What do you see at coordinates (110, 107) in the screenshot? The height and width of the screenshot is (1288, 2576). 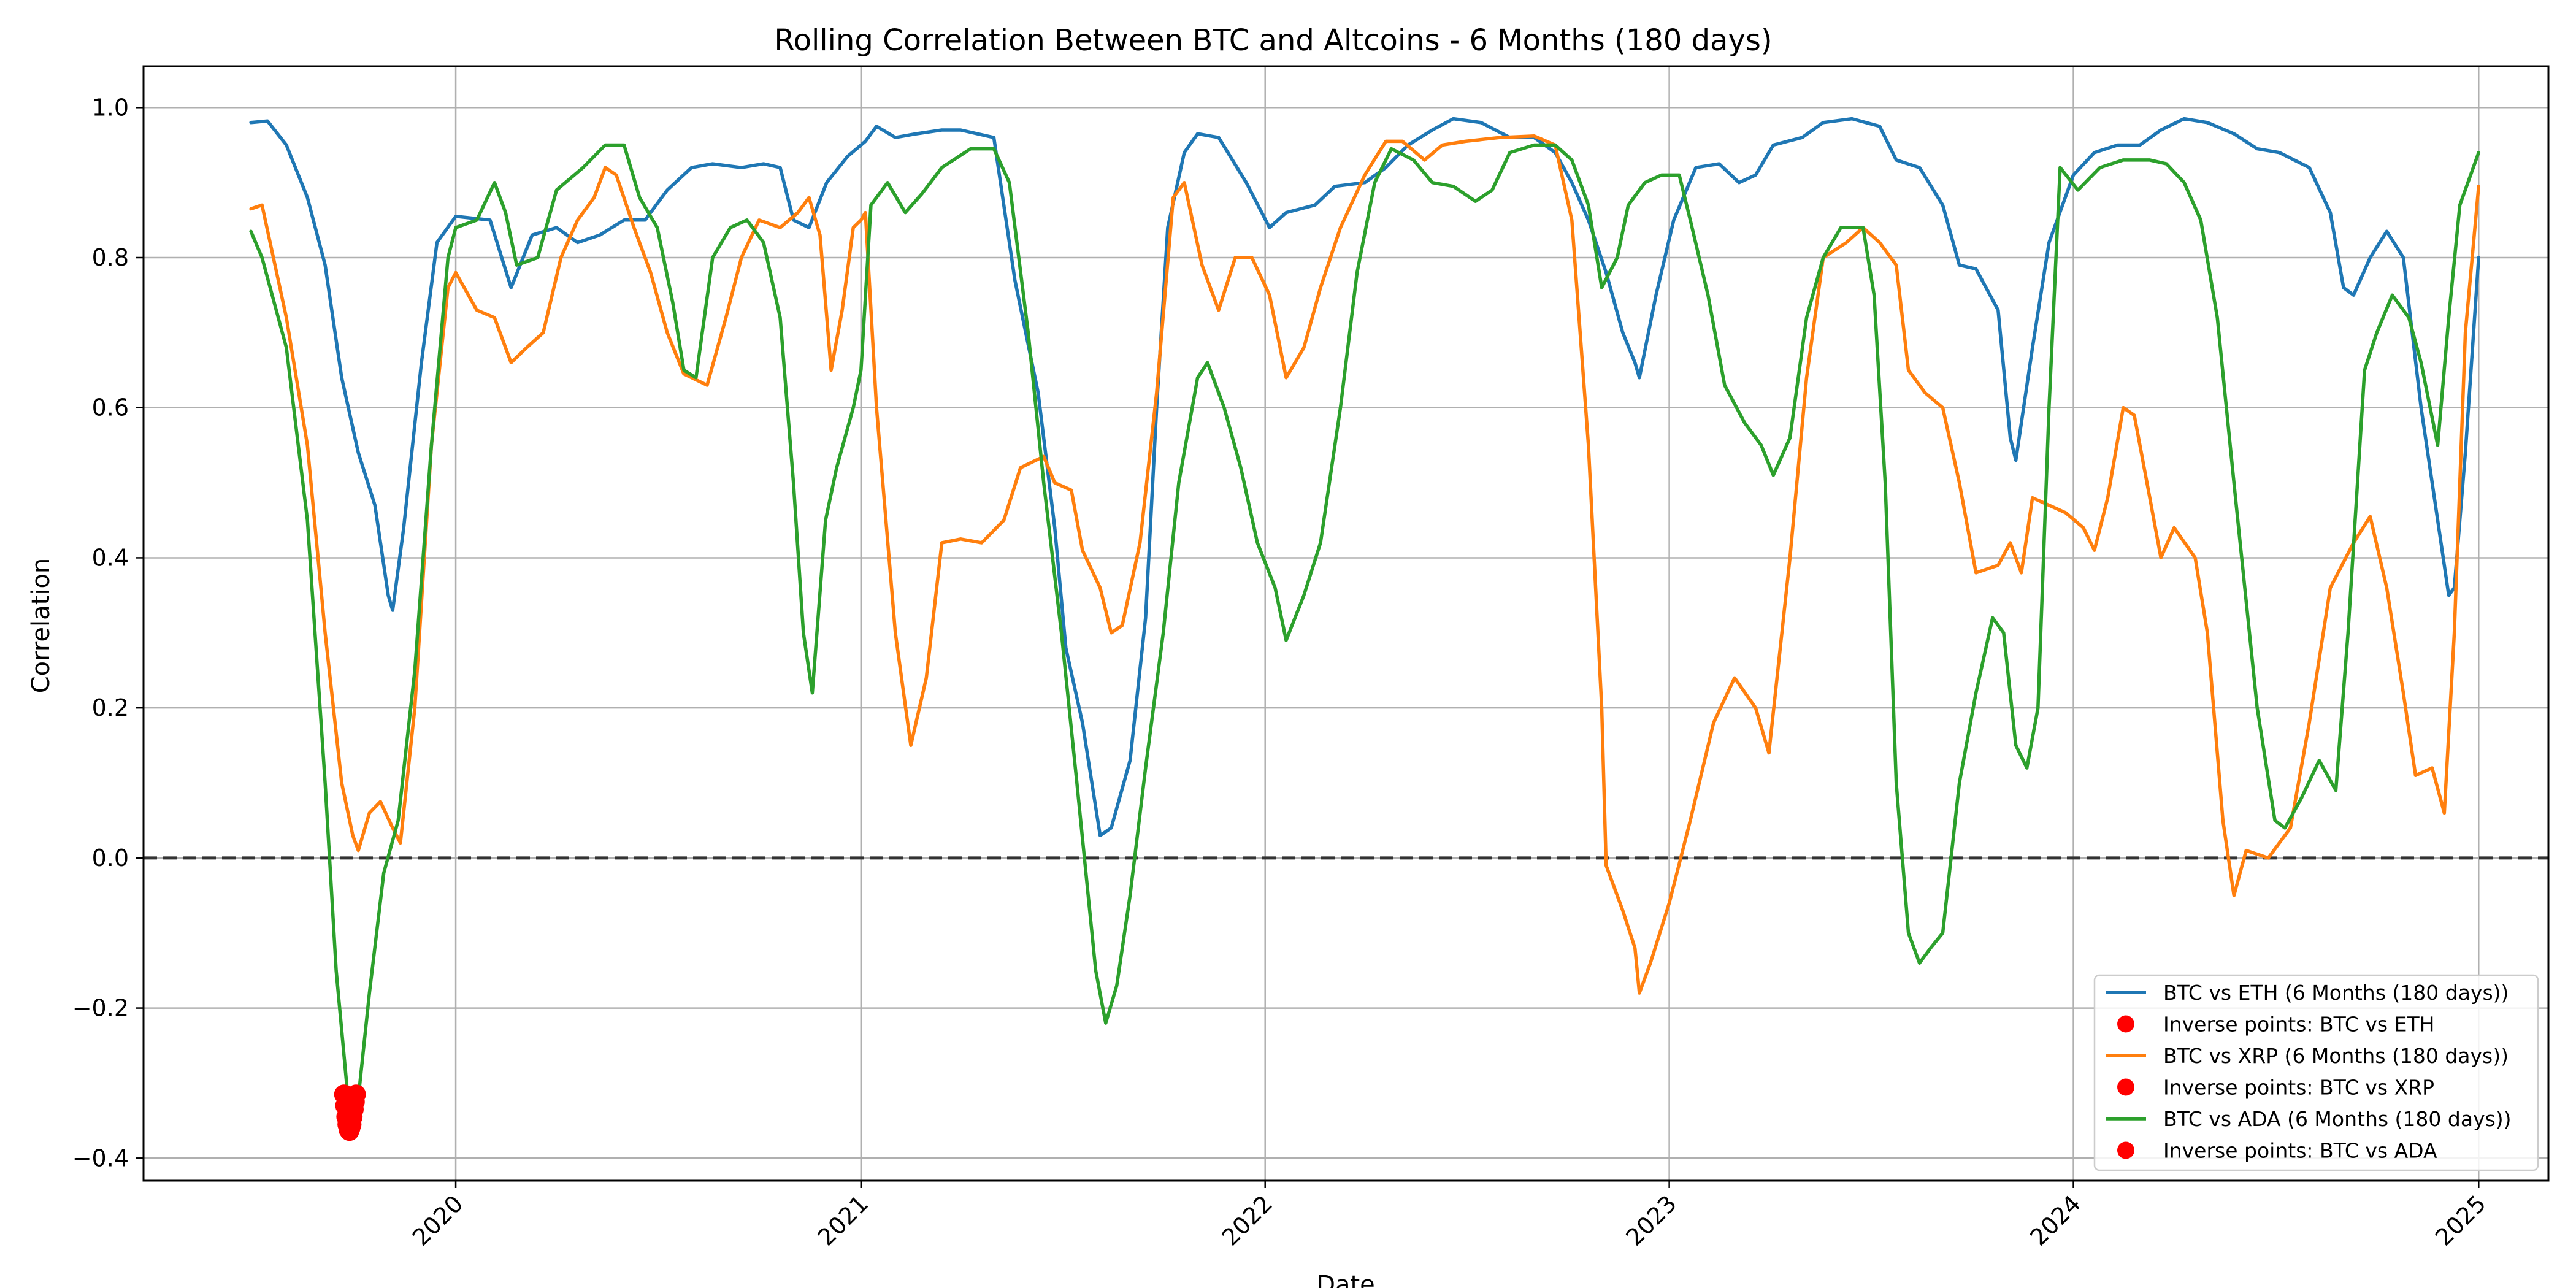 I see `y-tick-label: 1.0` at bounding box center [110, 107].